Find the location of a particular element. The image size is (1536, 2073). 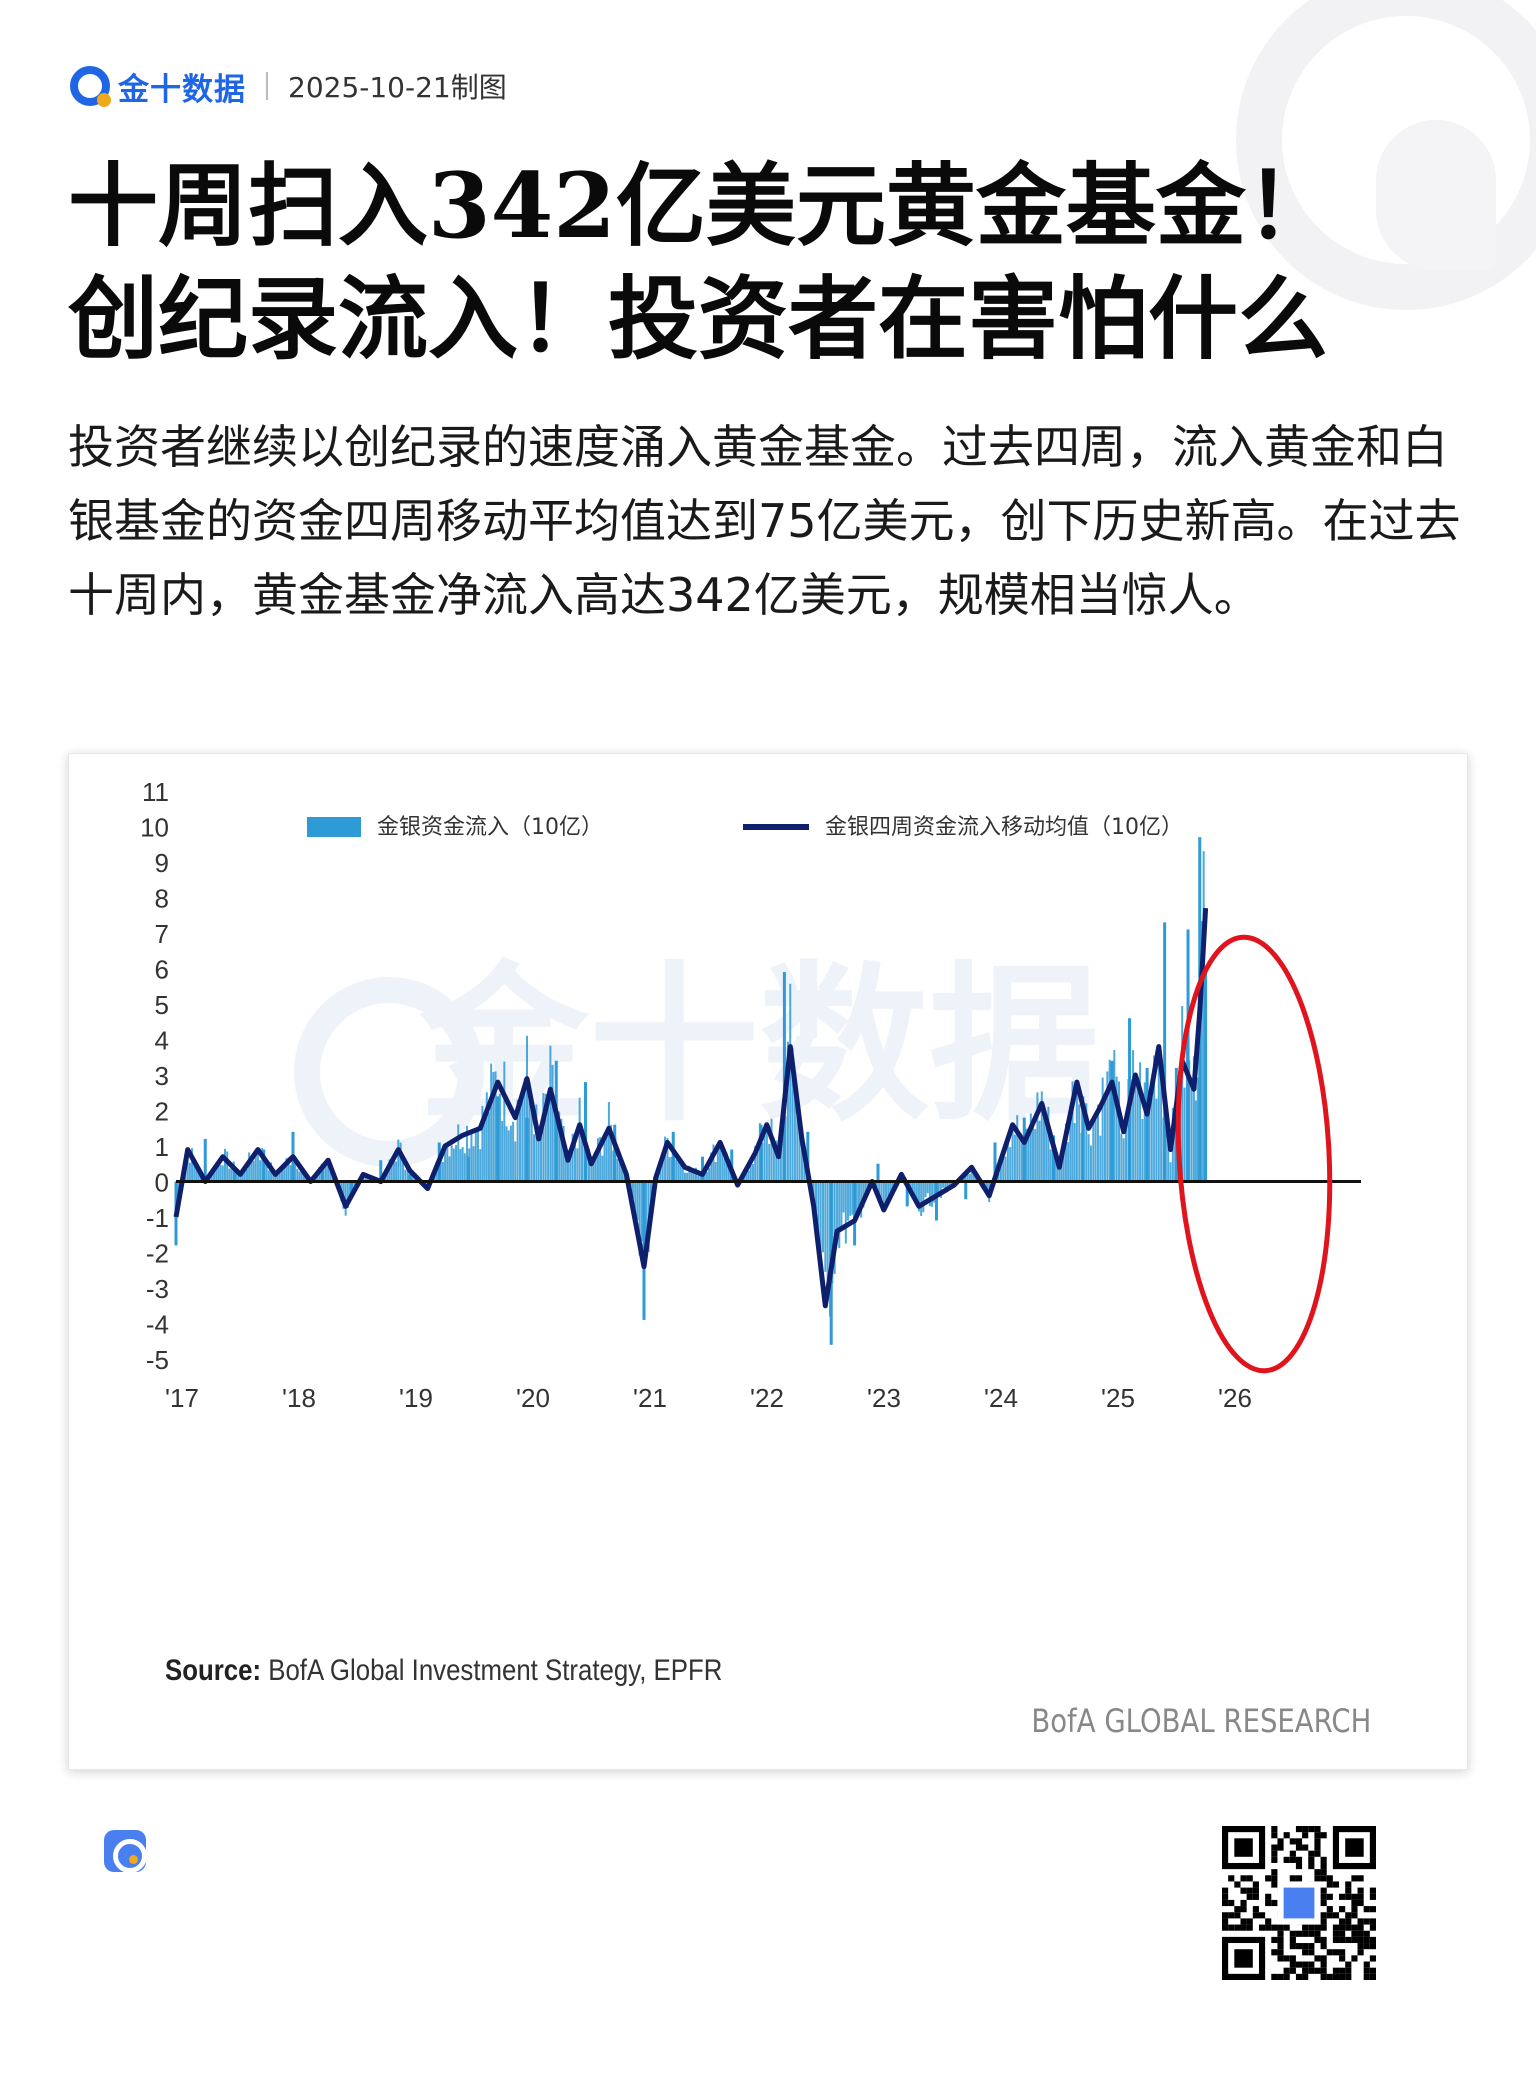

background-decoration-leaf is located at coordinates (1436, 195).